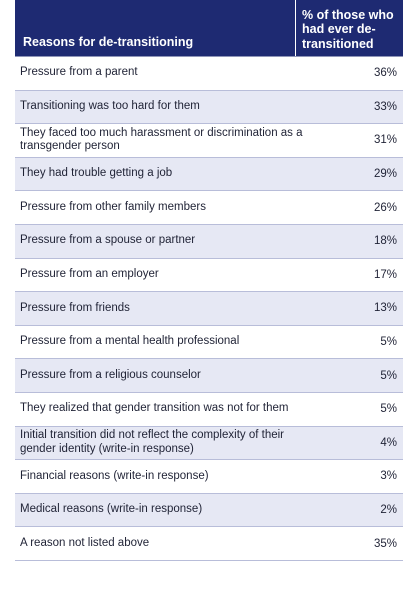 This screenshot has width=409, height=600. I want to click on percent-cell: 2%, so click(388, 510).